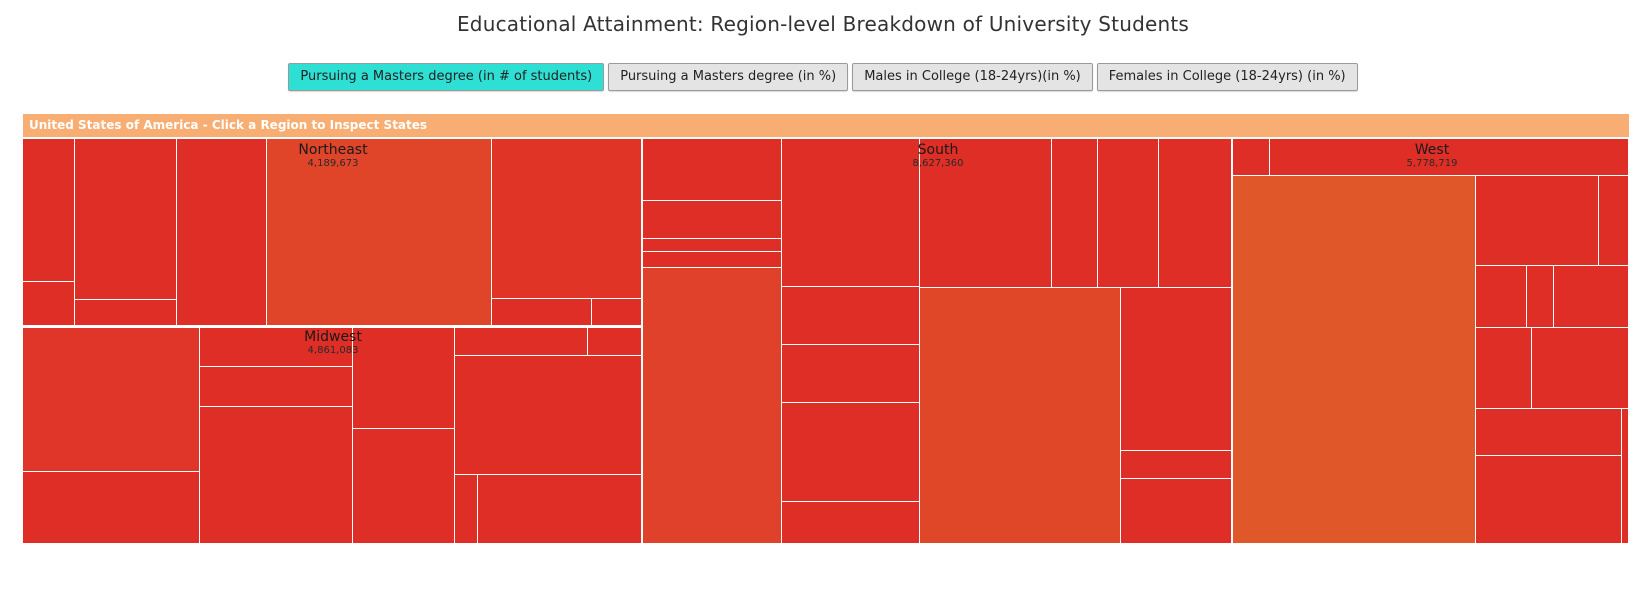 This screenshot has width=1646, height=595. What do you see at coordinates (1227, 77) in the screenshot?
I see `females-college-button: Females in College (18-24yrs) (in %)` at bounding box center [1227, 77].